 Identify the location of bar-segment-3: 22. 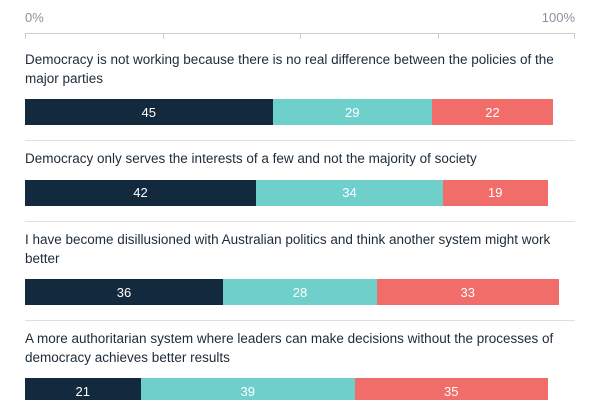
(492, 112).